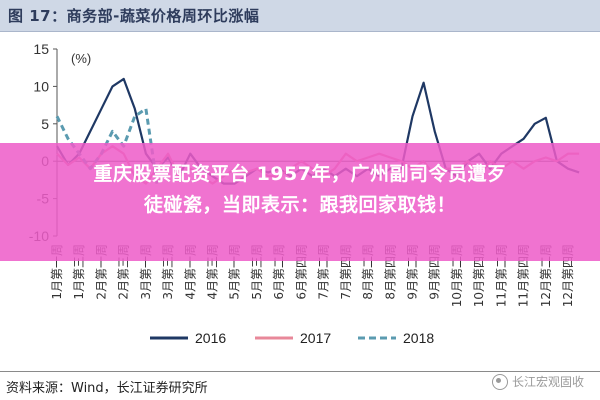 This screenshot has width=600, height=400. I want to click on watermark-text: 长江宏观固收, so click(547, 382).